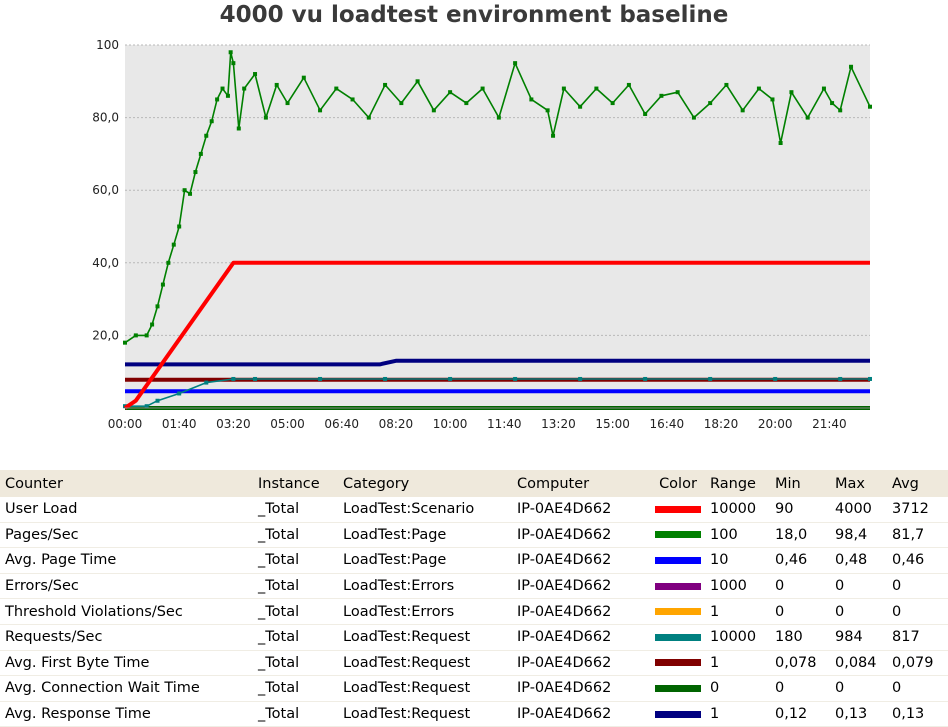 The height and width of the screenshot is (727, 948). Describe the element at coordinates (858, 663) in the screenshot. I see `cell-max: 0,084` at that location.